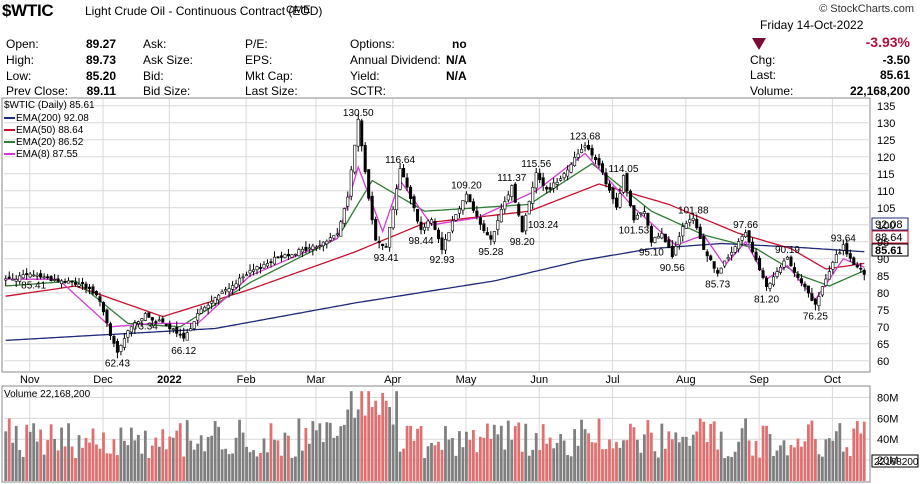 This screenshot has width=920, height=484. I want to click on price-annotation: 109.20, so click(466, 186).